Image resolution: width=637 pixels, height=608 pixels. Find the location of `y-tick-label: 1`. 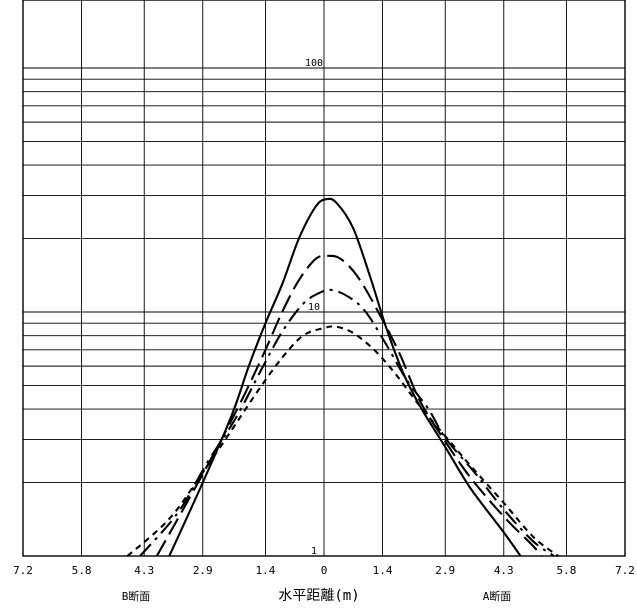

y-tick-label: 1 is located at coordinates (314, 551).